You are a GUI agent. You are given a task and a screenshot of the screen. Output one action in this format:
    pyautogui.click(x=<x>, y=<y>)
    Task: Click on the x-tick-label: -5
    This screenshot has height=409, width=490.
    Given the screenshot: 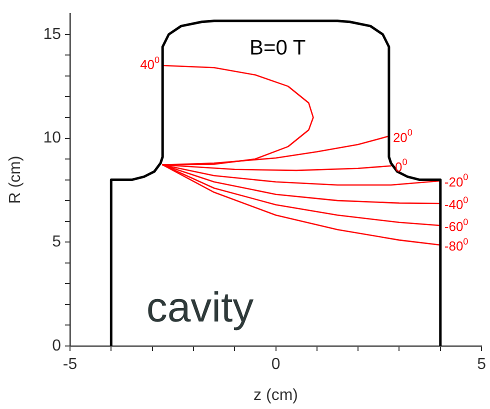 What is the action you would take?
    pyautogui.click(x=70, y=365)
    